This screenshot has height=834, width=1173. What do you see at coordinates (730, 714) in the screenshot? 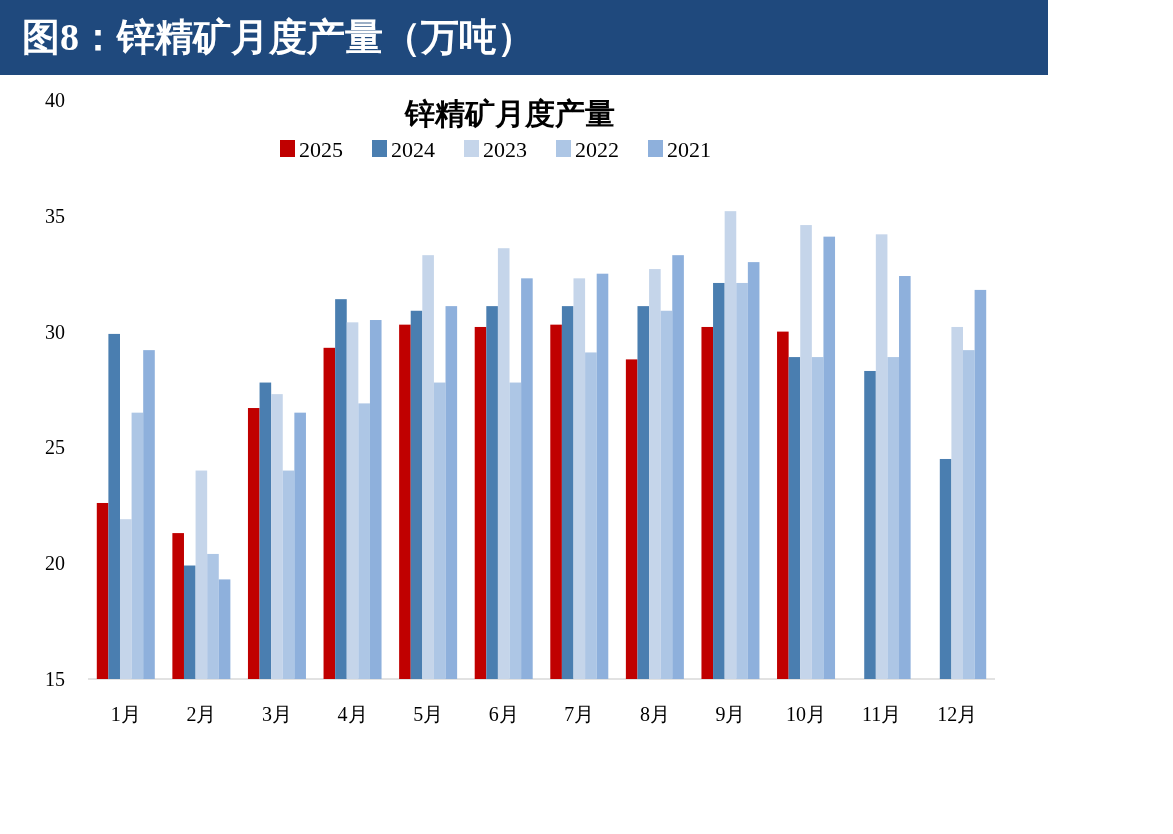
I see `x-tick-label: 9月` at bounding box center [730, 714].